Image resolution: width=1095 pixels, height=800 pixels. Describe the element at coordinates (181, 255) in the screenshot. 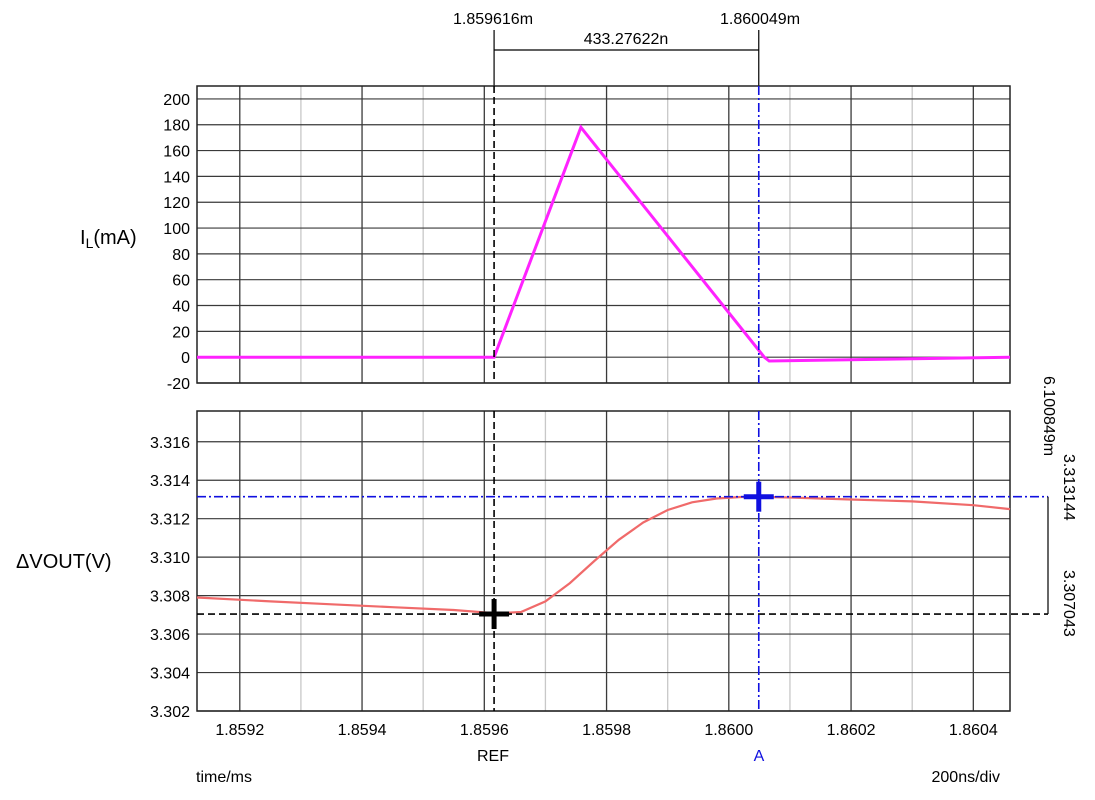

I see `y-tick-label: 80` at that location.